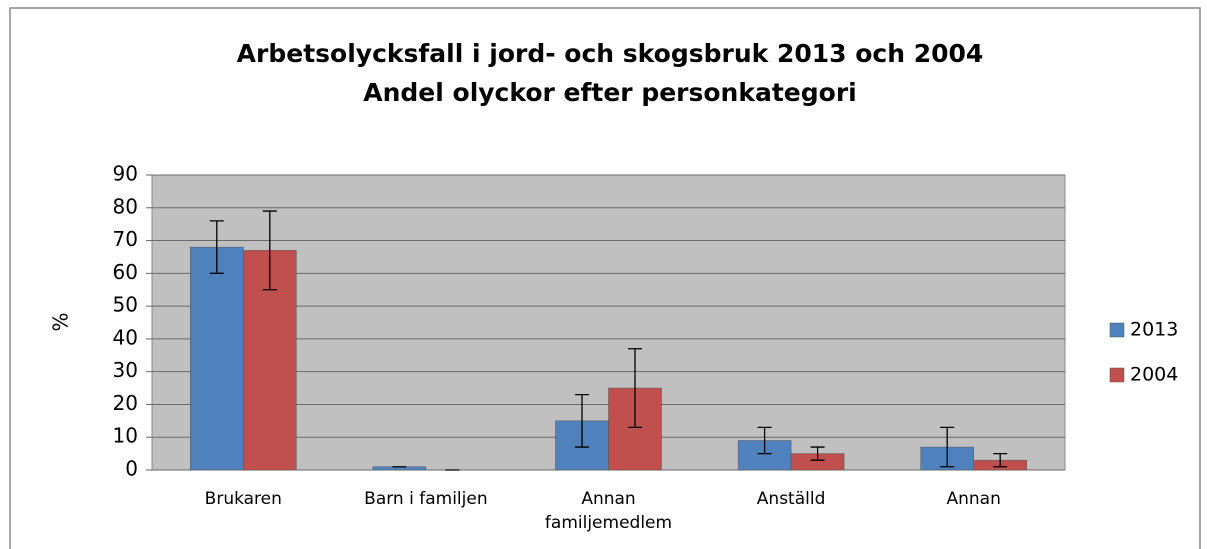 This screenshot has width=1207, height=549. Describe the element at coordinates (125, 337) in the screenshot. I see `y-tick-label: 40` at that location.